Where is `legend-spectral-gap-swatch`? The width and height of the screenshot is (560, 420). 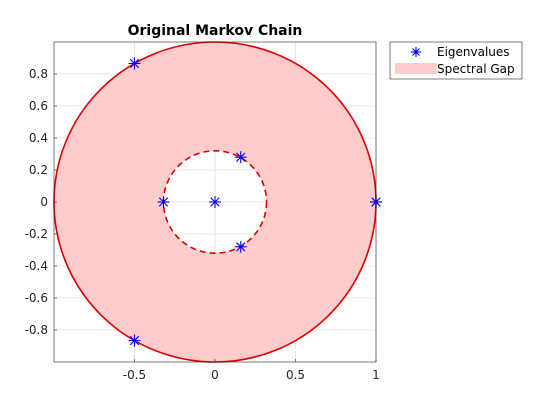 legend-spectral-gap-swatch is located at coordinates (416, 68).